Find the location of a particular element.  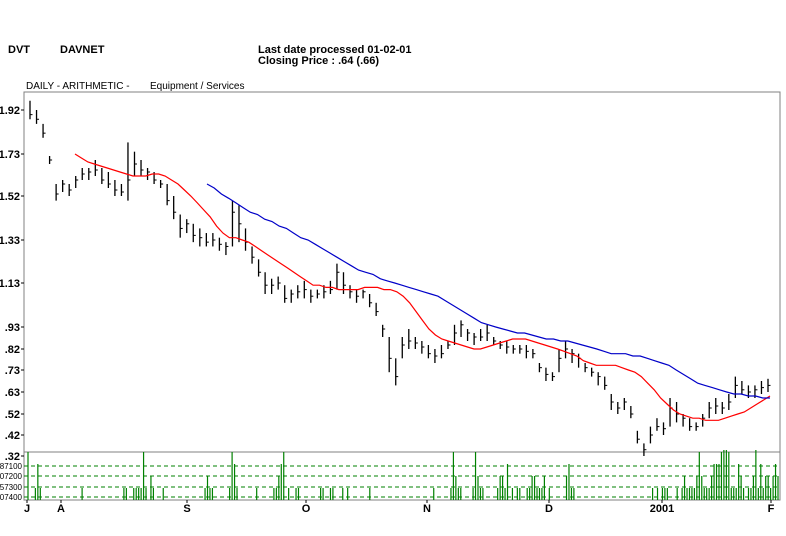

y-tick-label: 1.33 is located at coordinates (10, 241).